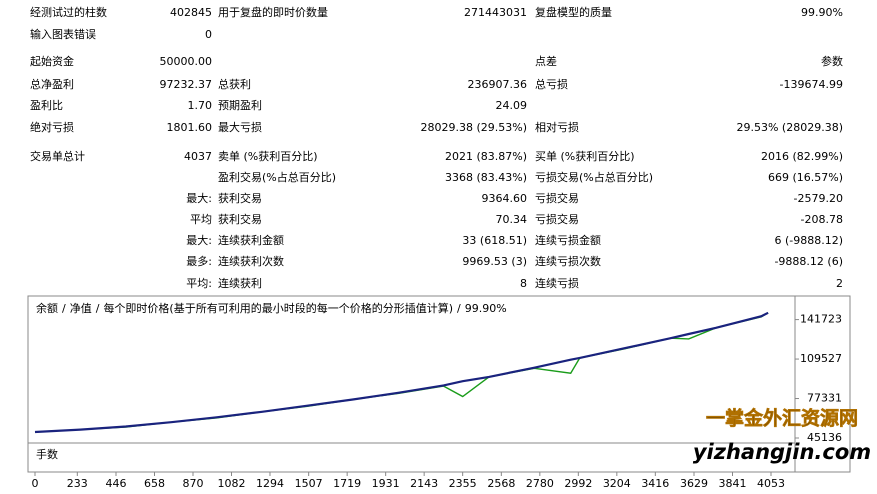 This screenshot has width=877, height=494. I want to click on watermark-url: yizhangjin.com, so click(782, 452).